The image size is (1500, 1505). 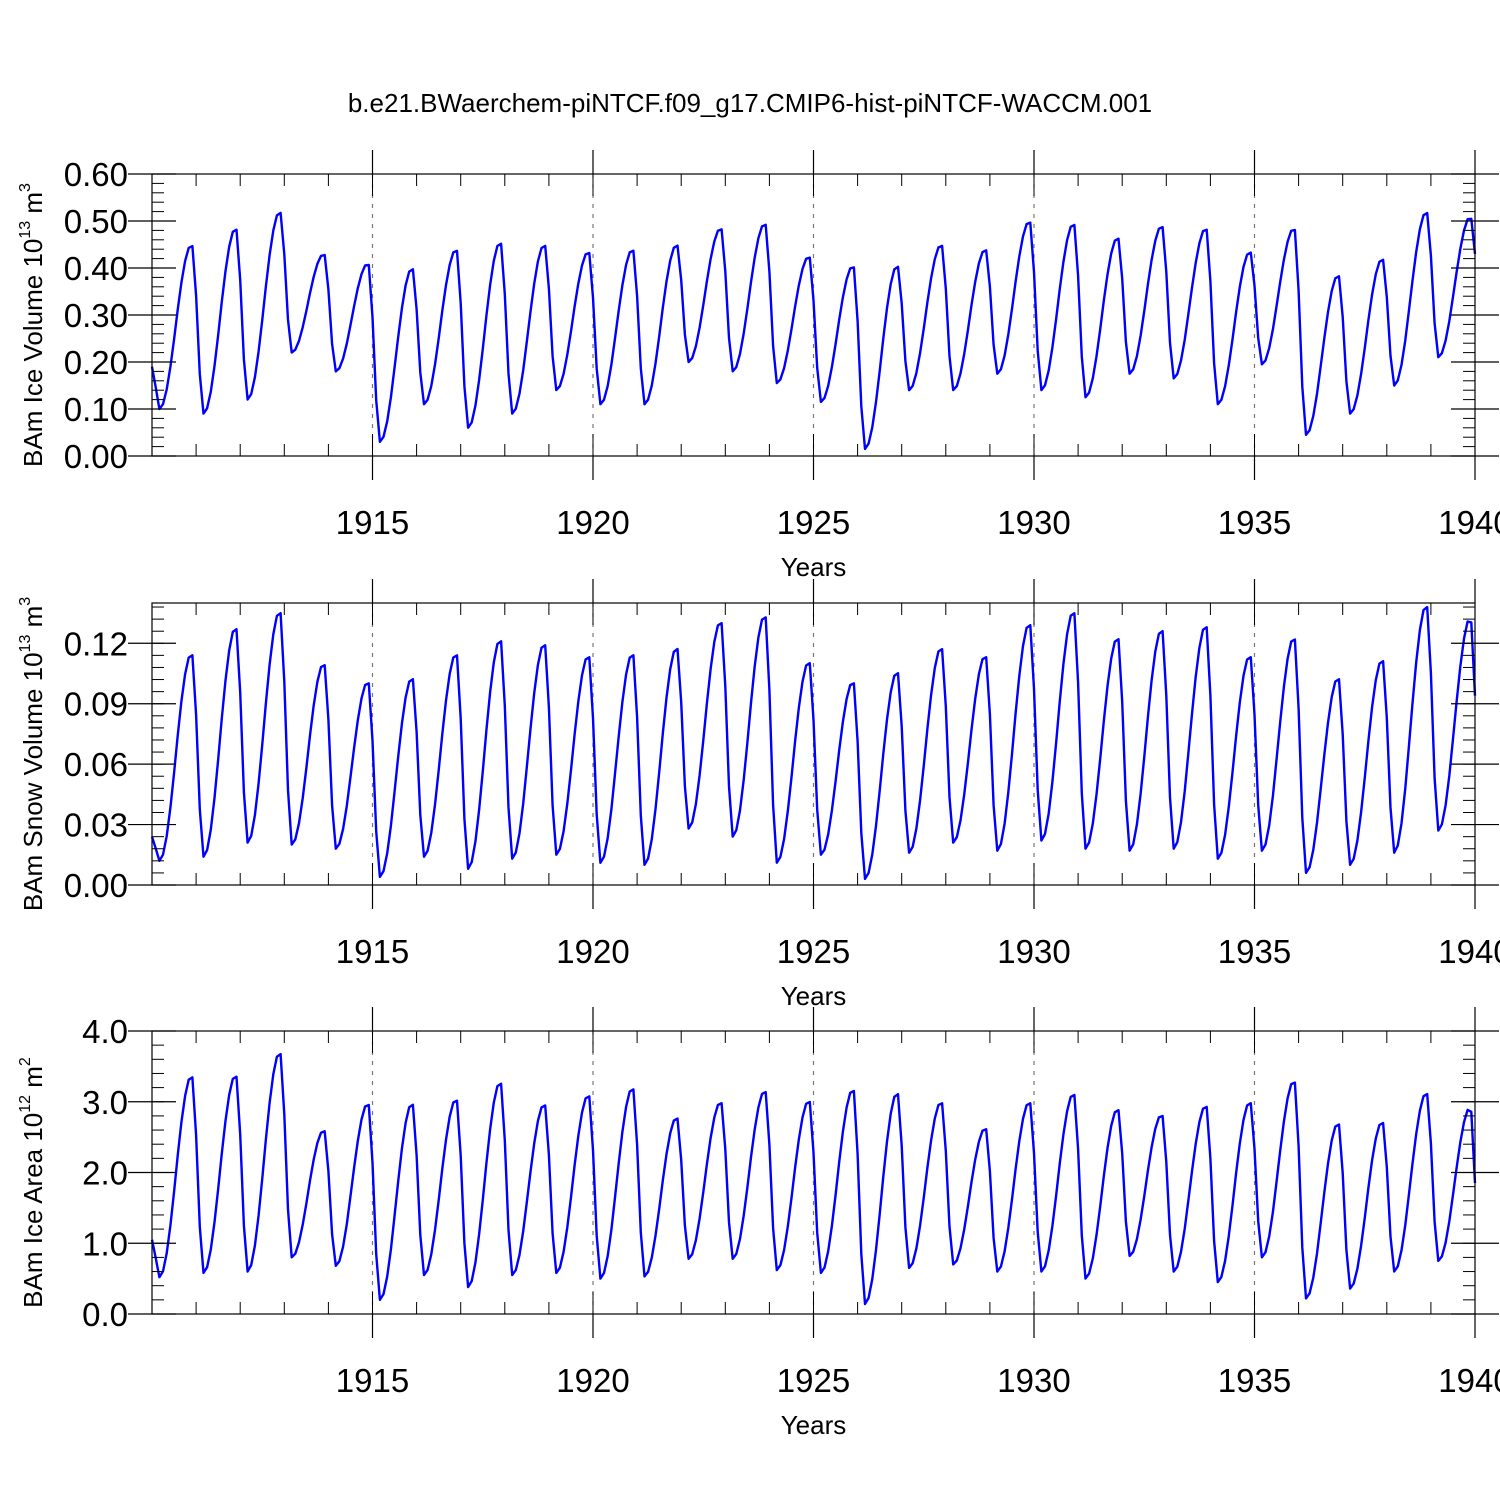 What do you see at coordinates (96, 315) in the screenshot?
I see `y-tick-label: 0.30` at bounding box center [96, 315].